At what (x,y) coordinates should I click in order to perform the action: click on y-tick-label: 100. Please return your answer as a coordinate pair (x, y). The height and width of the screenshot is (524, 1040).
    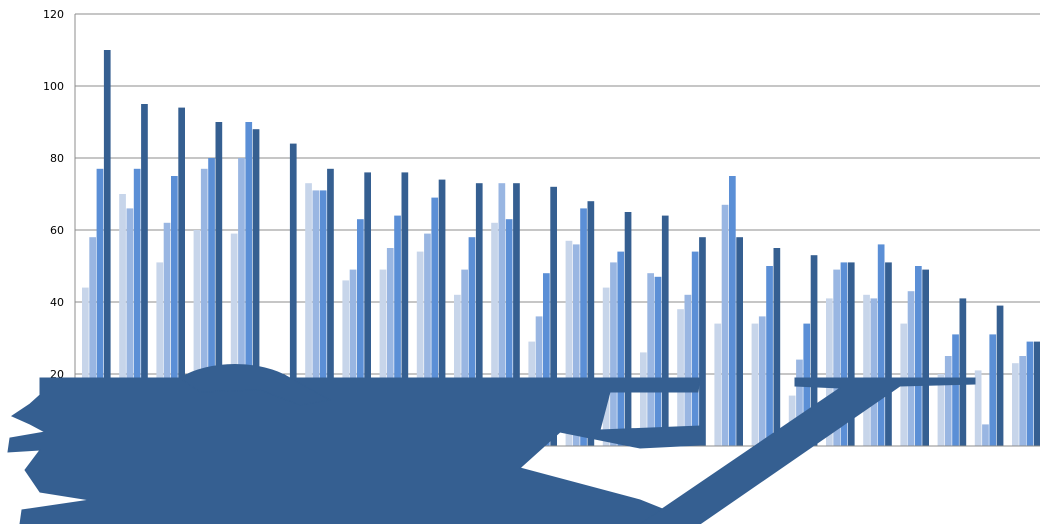
    Looking at the image, I should click on (53, 86).